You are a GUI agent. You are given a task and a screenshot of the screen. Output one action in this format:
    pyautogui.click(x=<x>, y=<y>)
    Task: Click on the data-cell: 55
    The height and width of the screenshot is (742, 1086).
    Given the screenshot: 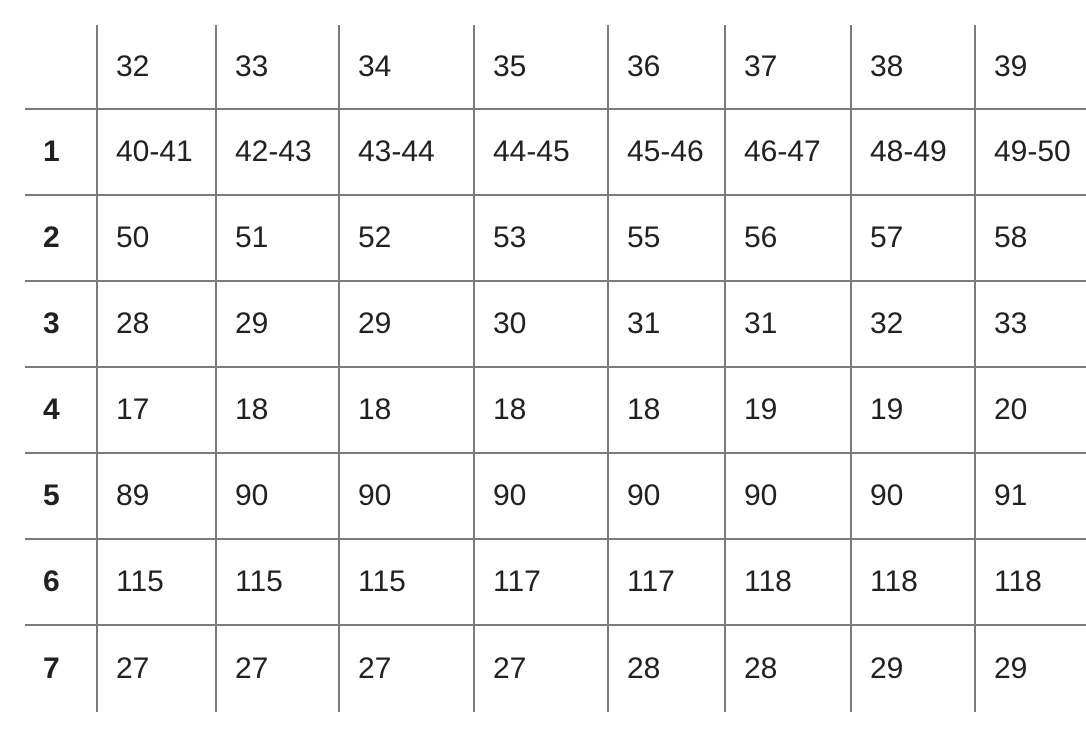 What is the action you would take?
    pyautogui.click(x=667, y=238)
    